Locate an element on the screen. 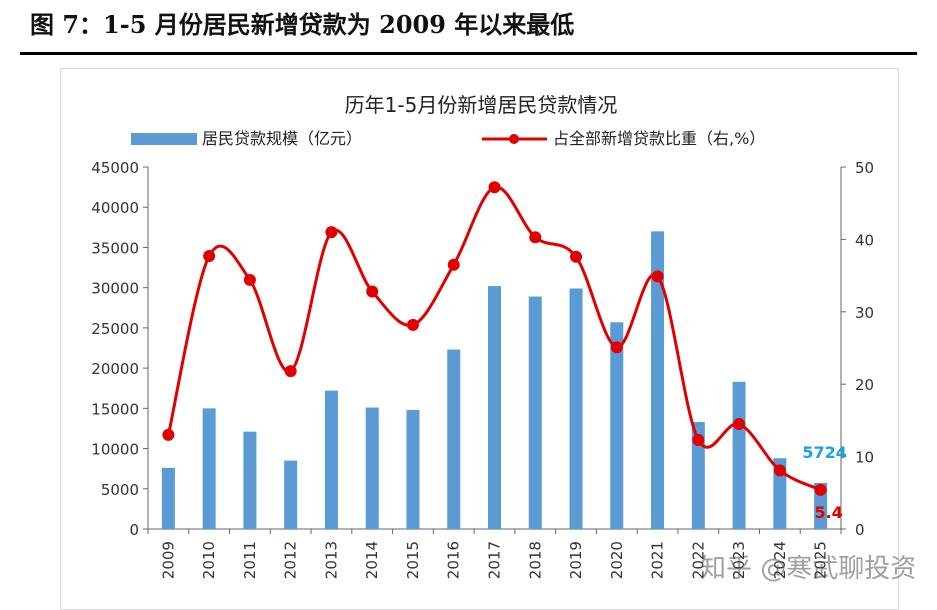 This screenshot has width=937, height=610. x-tick-label: 2010 is located at coordinates (209, 560).